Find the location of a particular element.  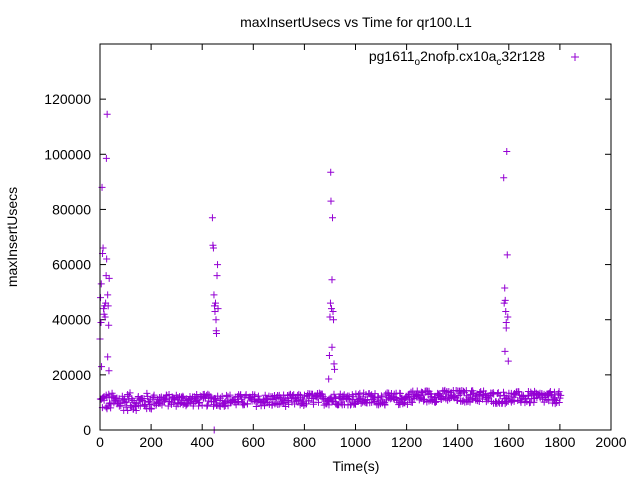

x-tick-label: 1600 is located at coordinates (508, 442).